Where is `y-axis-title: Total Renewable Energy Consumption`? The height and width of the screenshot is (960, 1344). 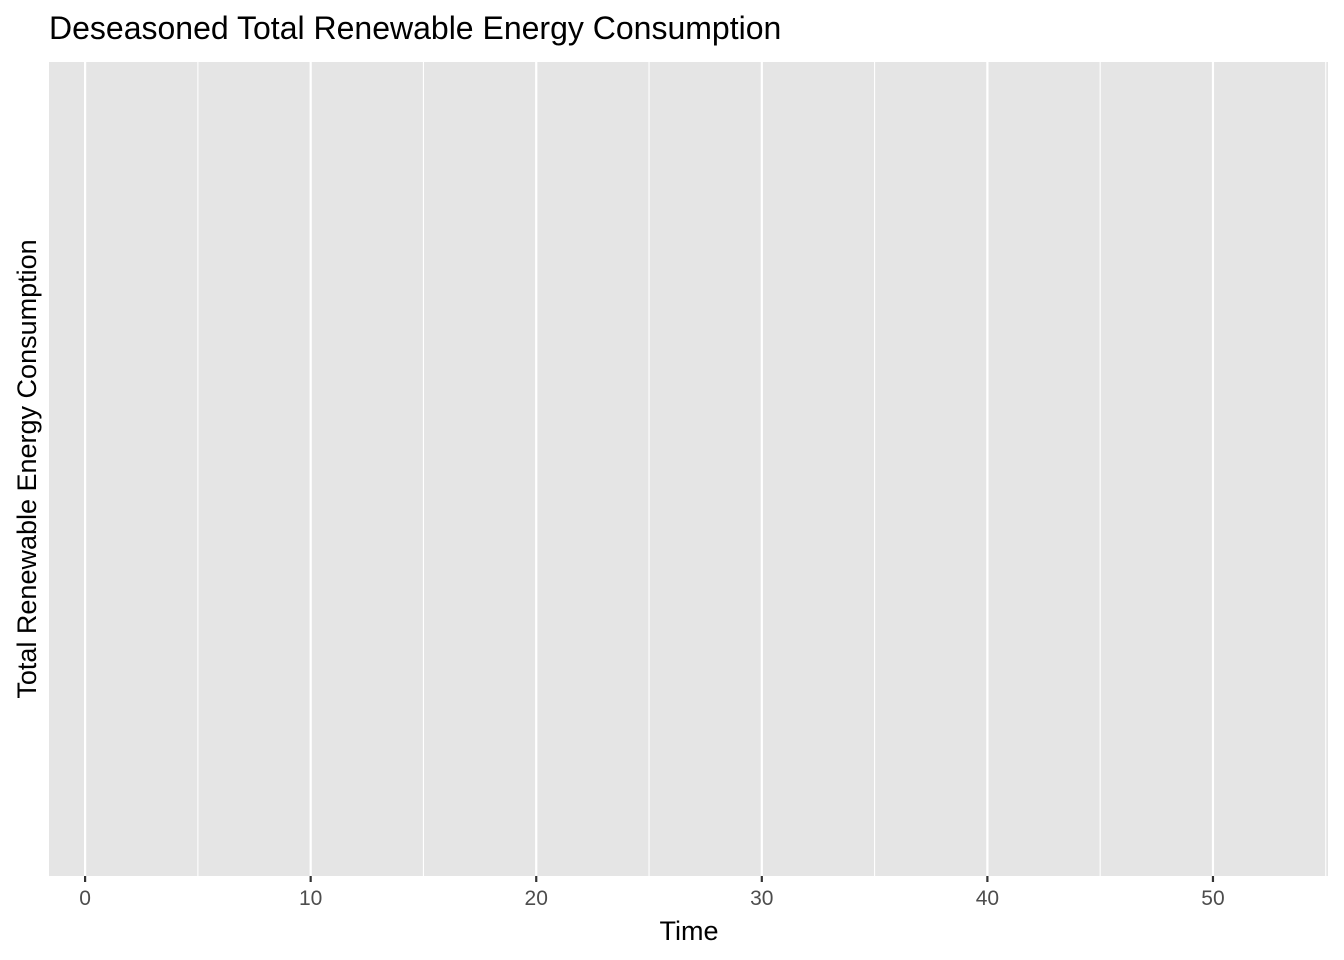
y-axis-title: Total Renewable Energy Consumption is located at coordinates (27, 468).